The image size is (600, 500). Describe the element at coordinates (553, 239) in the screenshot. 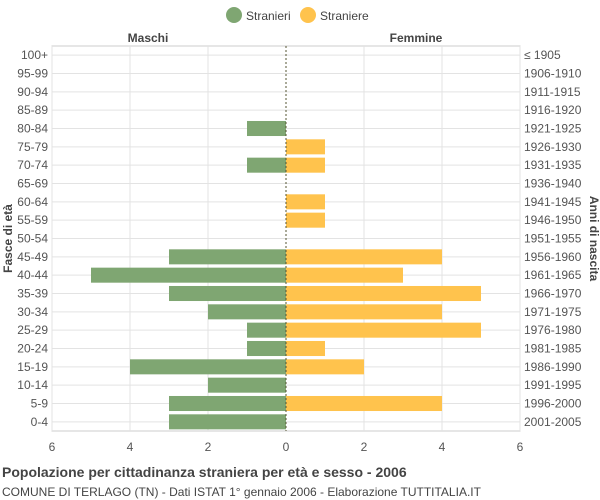

I see `birth-year-label: 1951-1955` at that location.